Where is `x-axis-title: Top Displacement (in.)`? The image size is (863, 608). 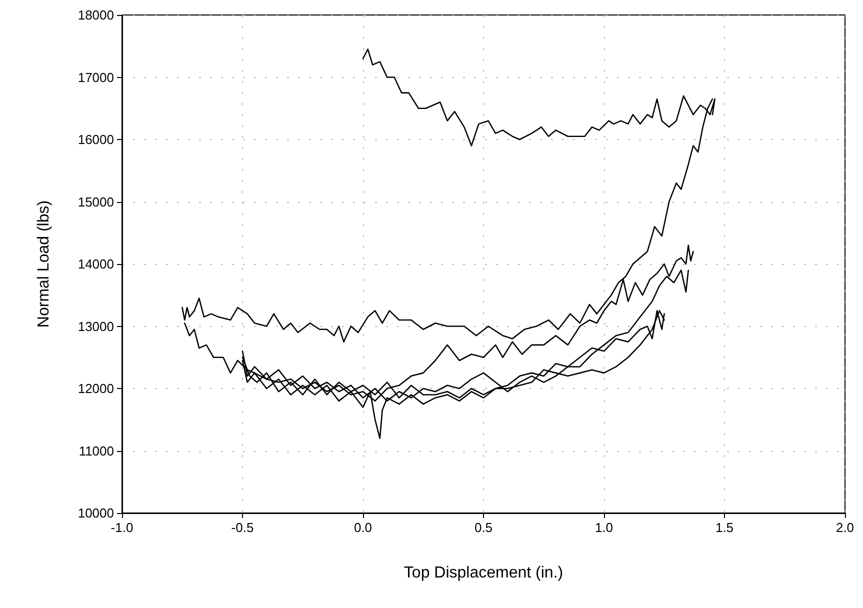
x-axis-title: Top Displacement (in.) is located at coordinates (484, 573).